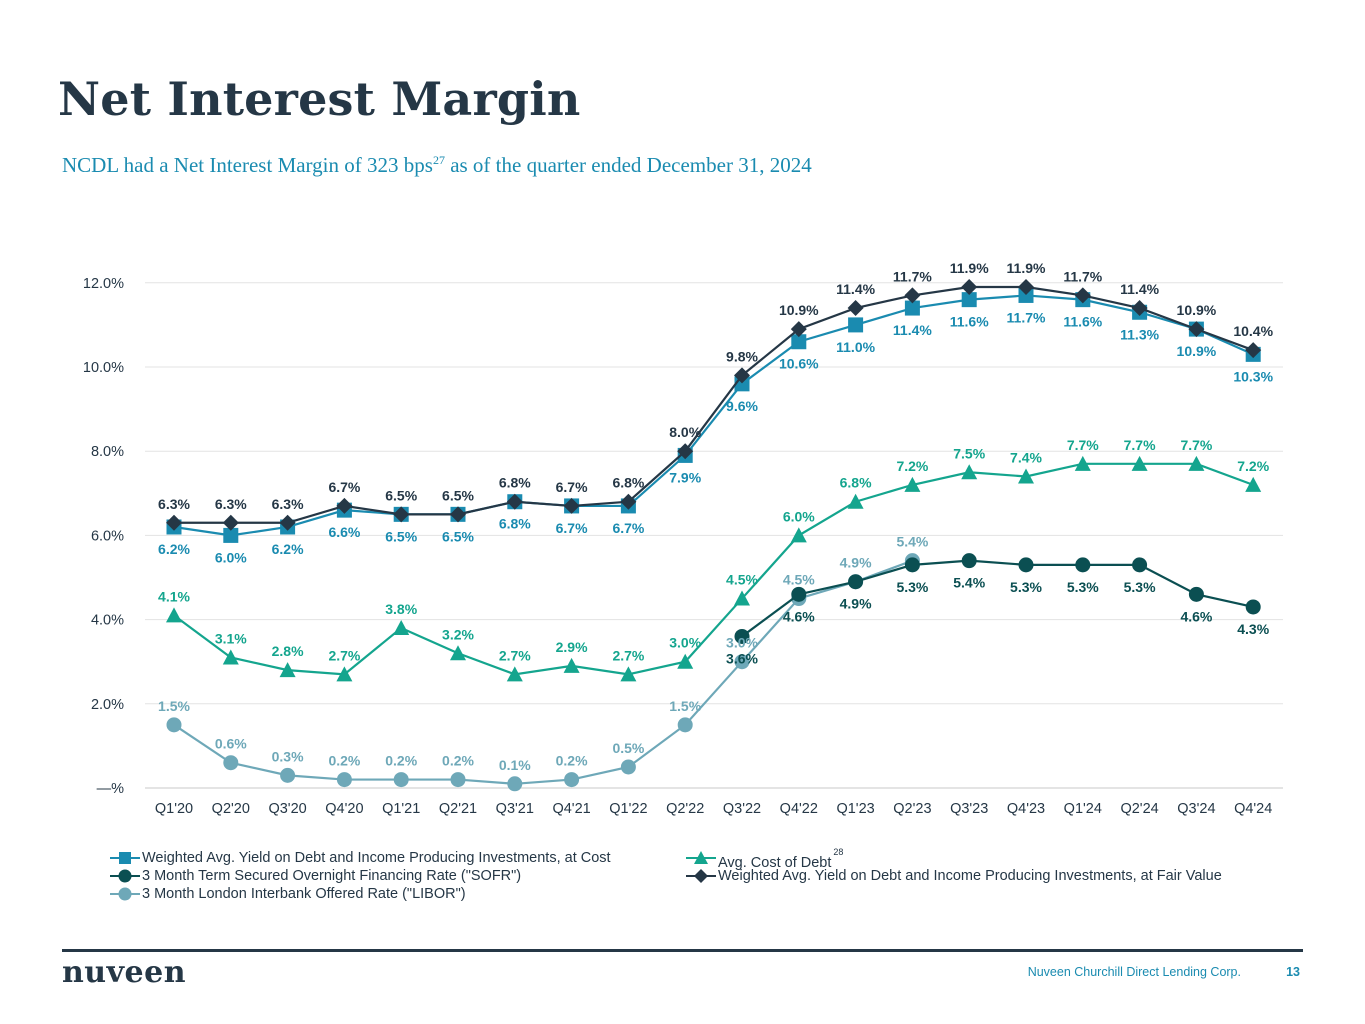  Describe the element at coordinates (701, 876) in the screenshot. I see `legend-marker-diamond` at that location.